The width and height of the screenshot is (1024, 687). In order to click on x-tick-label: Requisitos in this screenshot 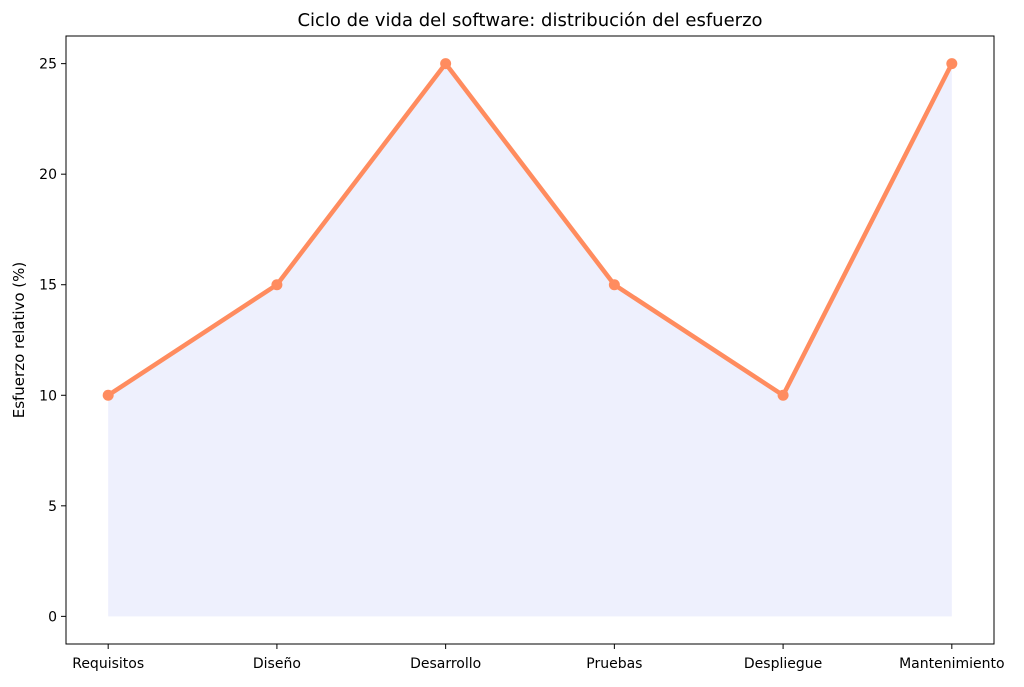, I will do `click(108, 664)`.